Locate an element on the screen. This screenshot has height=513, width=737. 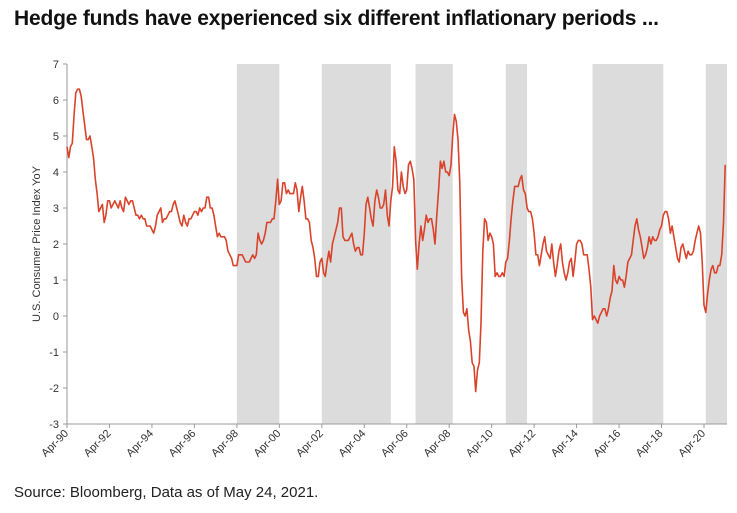
y-tick-labels: 7 6 5 4 3 2 1 0 -1 -2 -3 is located at coordinates (54, 245).